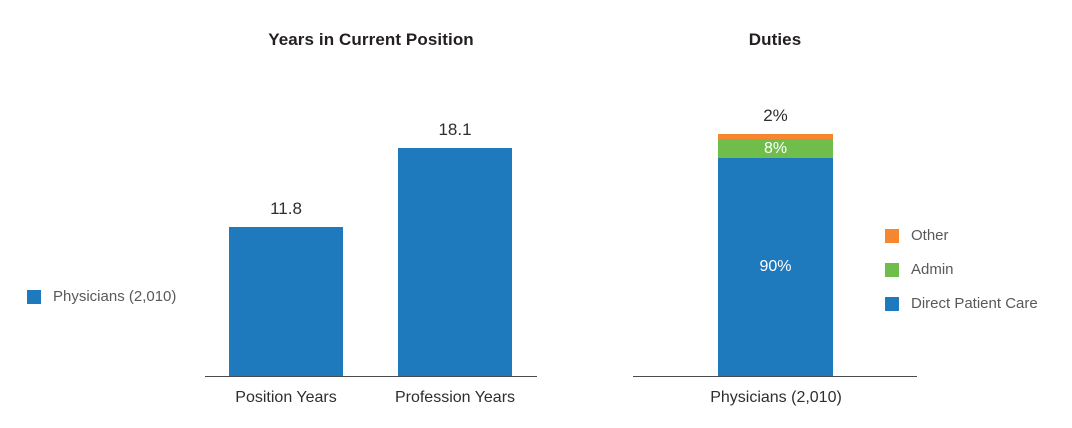 The width and height of the screenshot is (1072, 428). I want to click on legend-label-direct-patient-care: Direct Patient Care, so click(974, 303).